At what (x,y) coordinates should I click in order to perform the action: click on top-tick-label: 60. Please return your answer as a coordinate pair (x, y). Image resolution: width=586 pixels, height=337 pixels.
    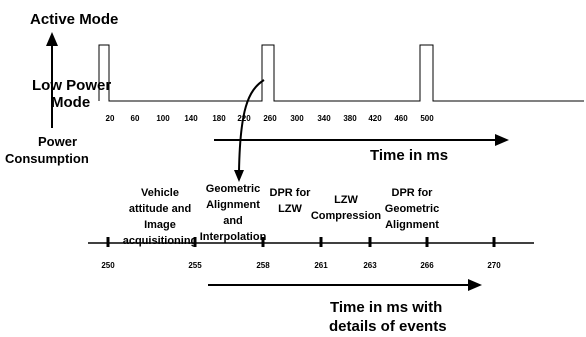
    Looking at the image, I should click on (135, 118).